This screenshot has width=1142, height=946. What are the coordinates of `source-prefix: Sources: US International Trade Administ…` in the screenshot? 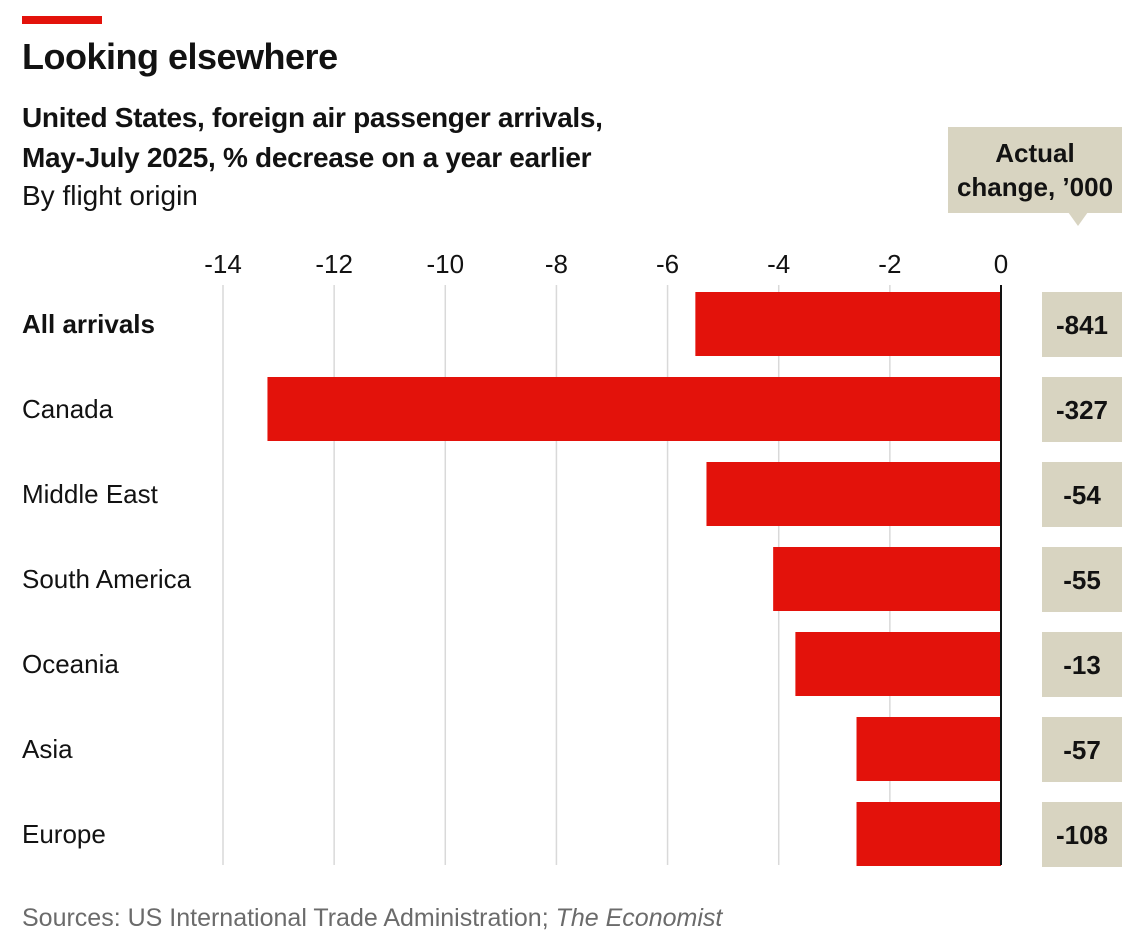 It's located at (289, 918).